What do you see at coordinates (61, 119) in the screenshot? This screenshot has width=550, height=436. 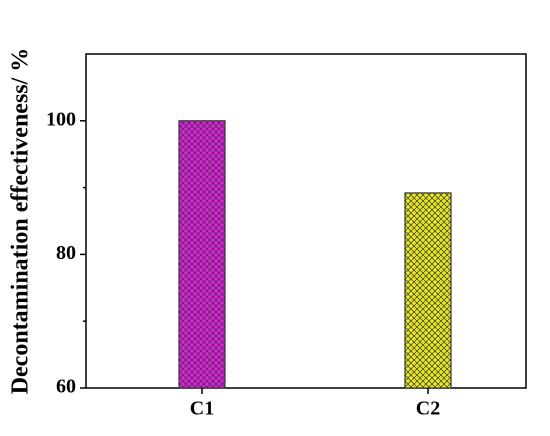 I see `y-tick-label: 100` at bounding box center [61, 119].